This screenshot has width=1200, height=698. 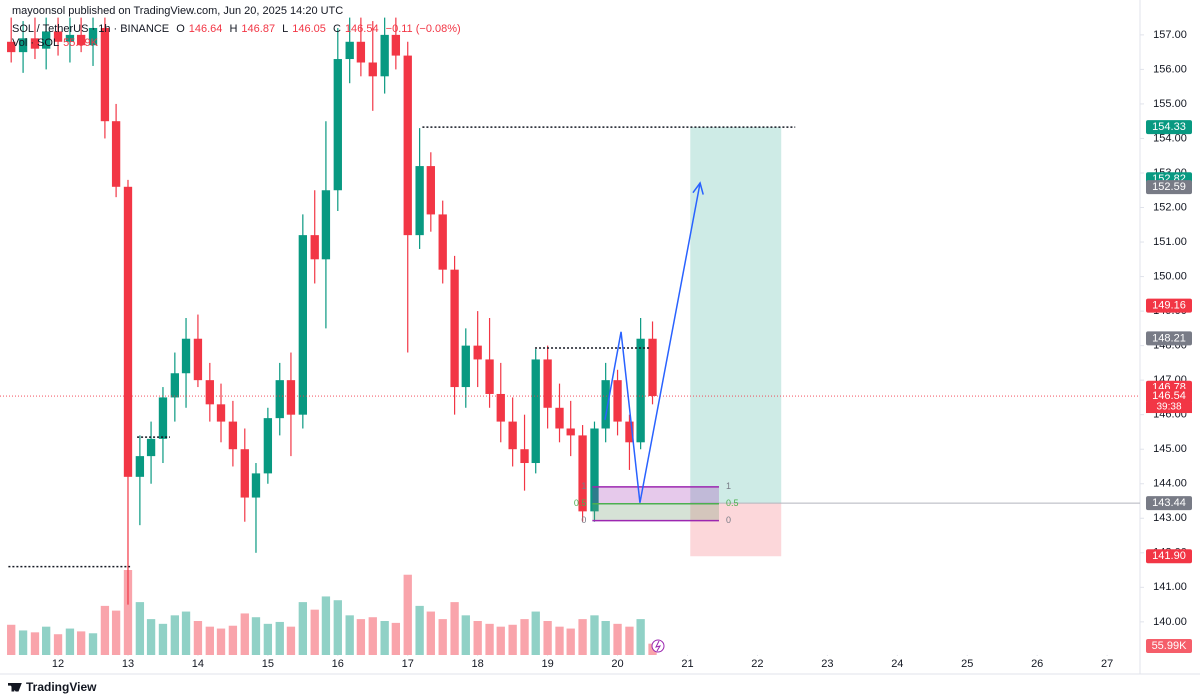 I want to click on stop-zone, so click(x=736, y=530).